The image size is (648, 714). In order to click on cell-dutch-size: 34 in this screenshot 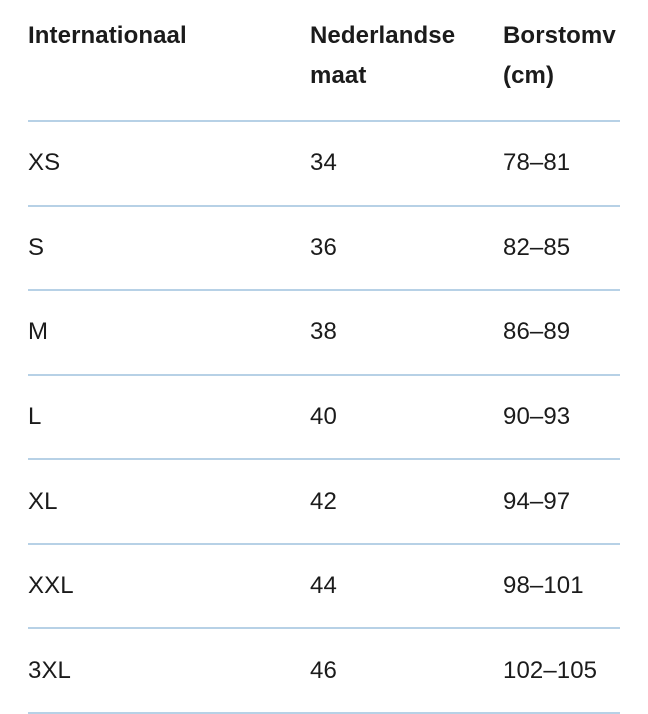, I will do `click(323, 163)`.